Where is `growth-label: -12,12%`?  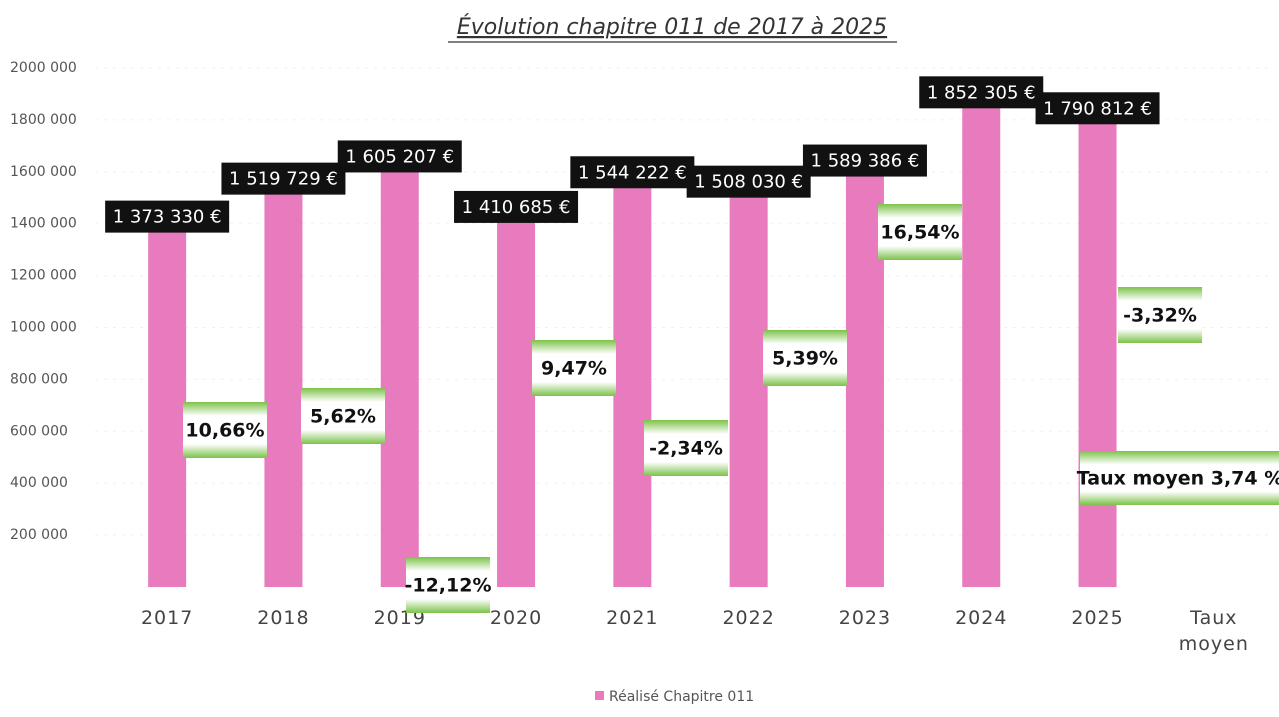
growth-label: -12,12% is located at coordinates (447, 586).